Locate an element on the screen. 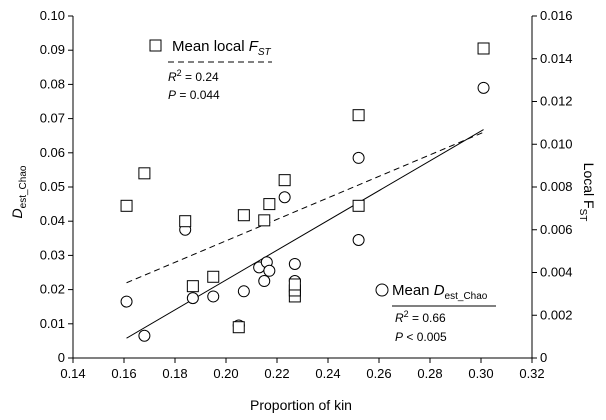 This screenshot has width=606, height=420. legend-fst: Mean local FST R2 = 0.24 P = 0.044 is located at coordinates (210, 70).